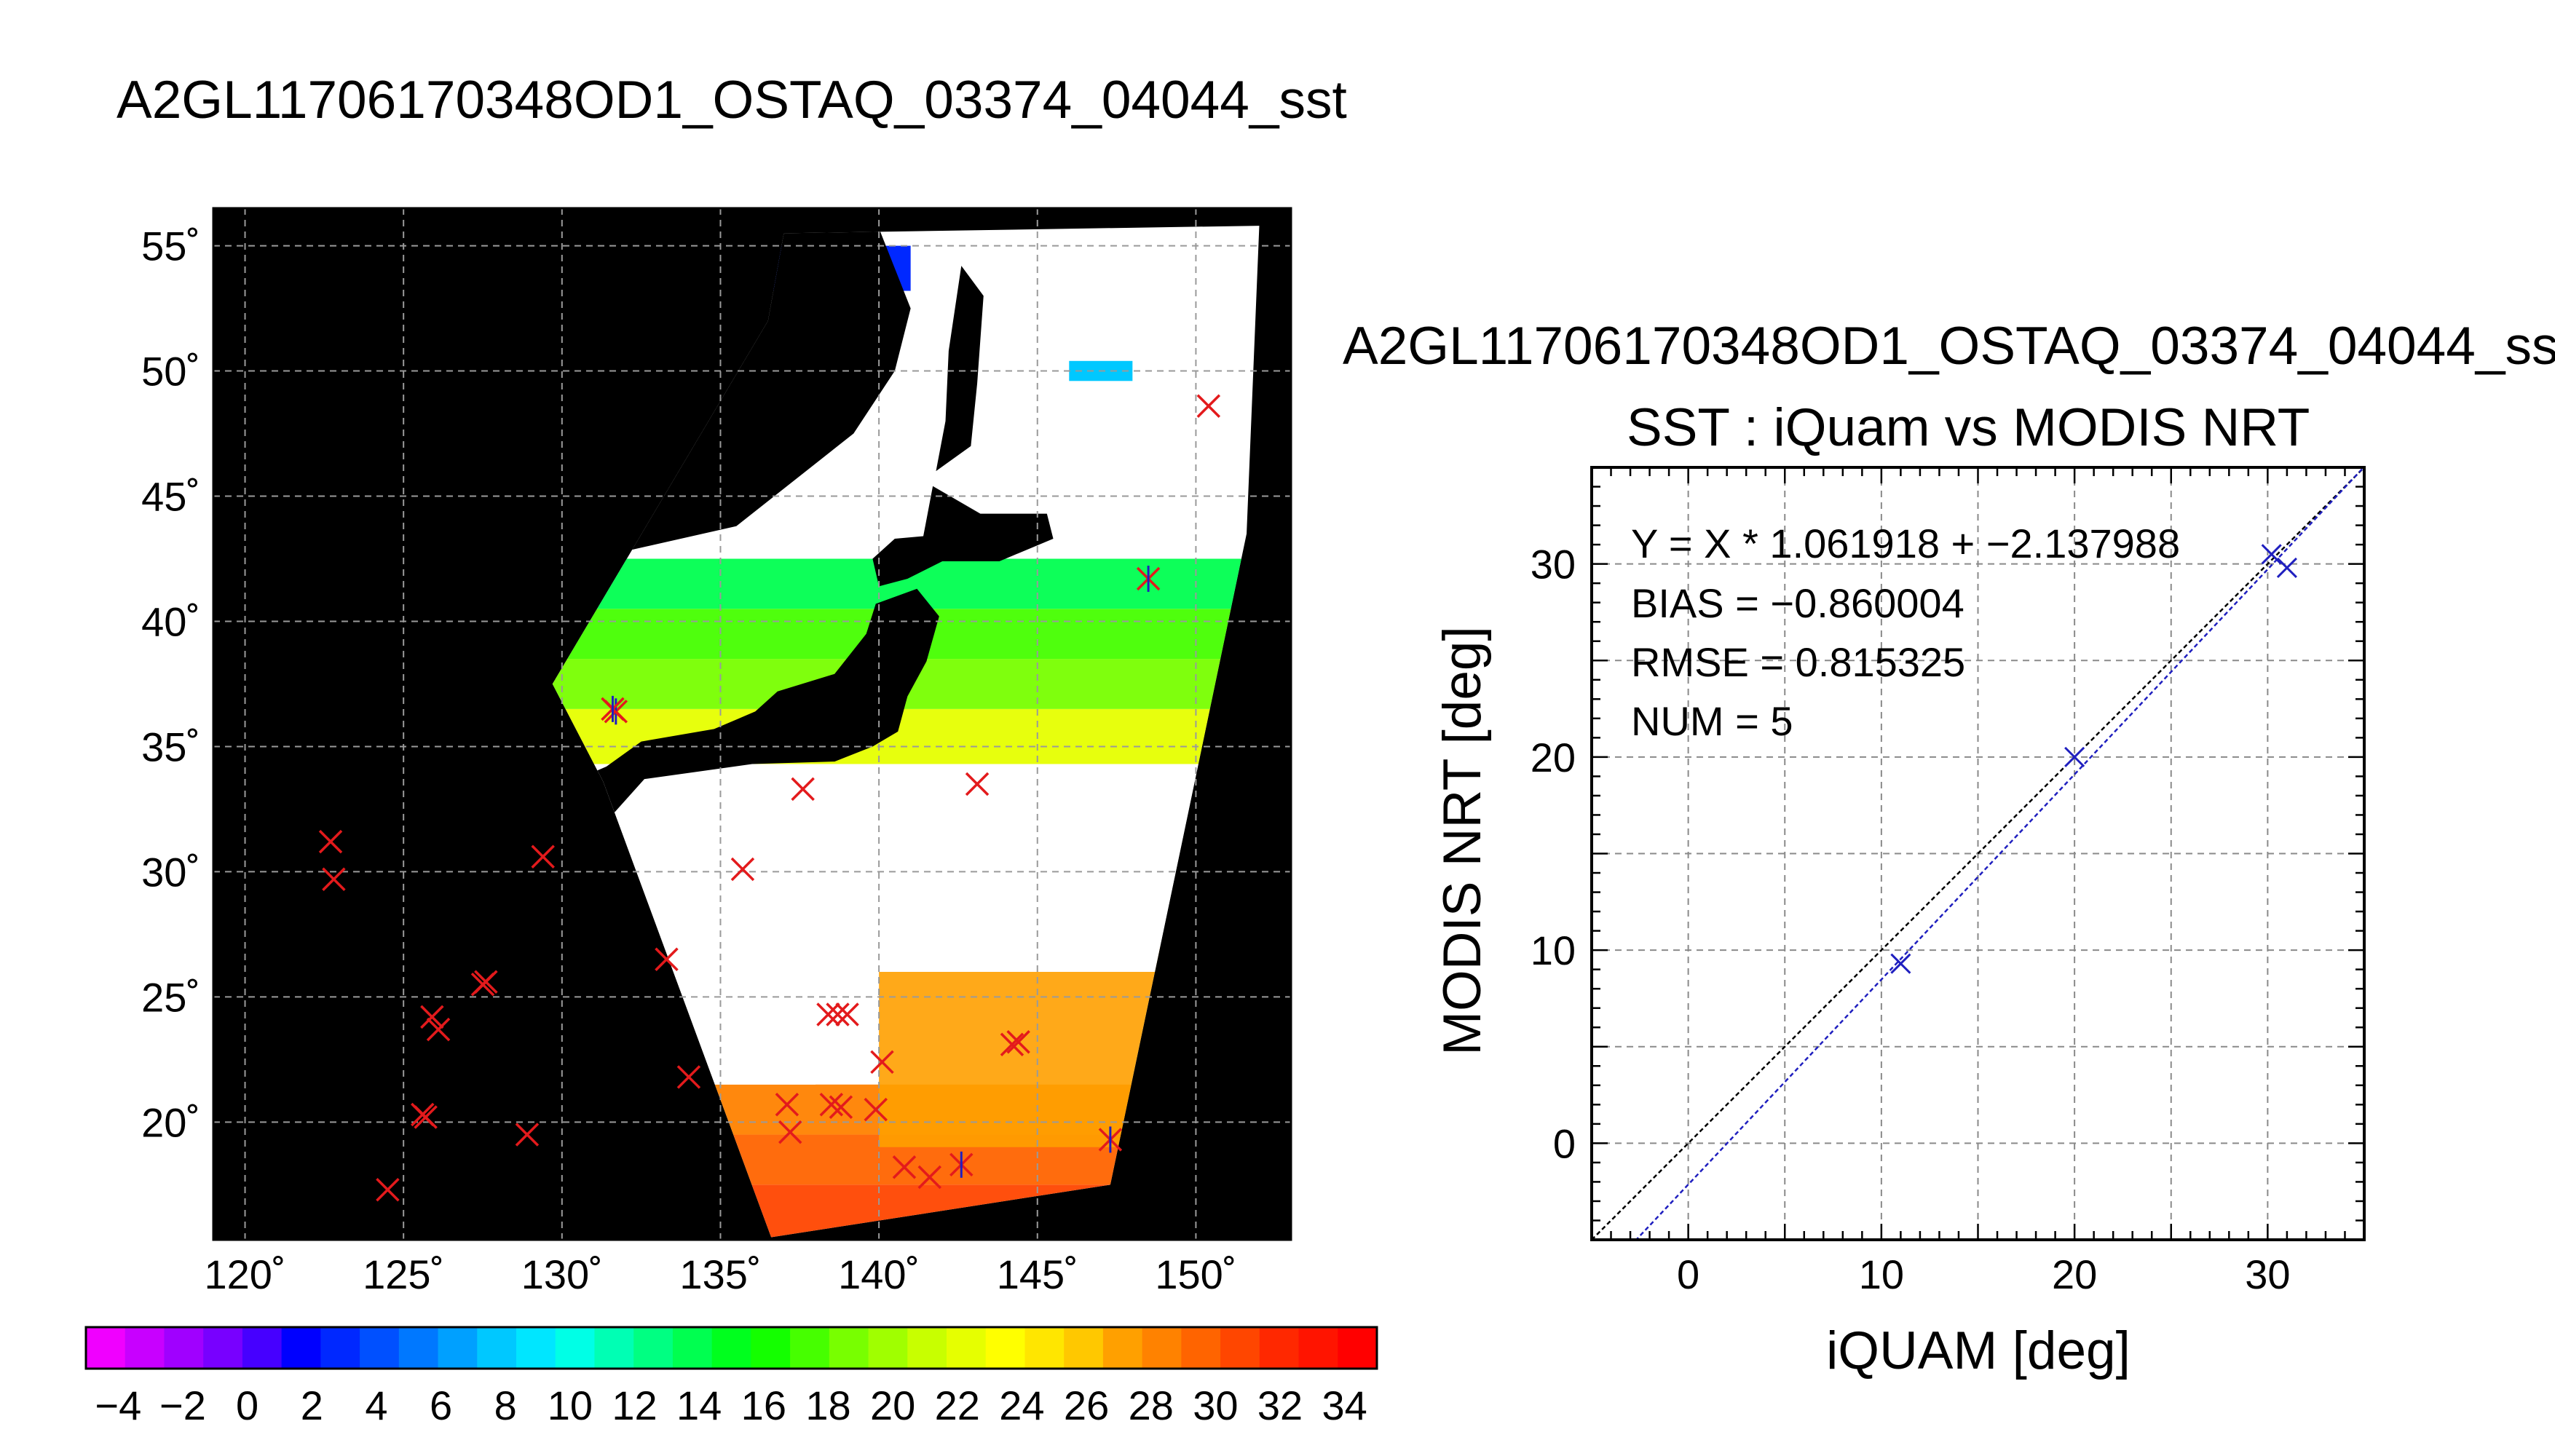 Image resolution: width=2555 pixels, height=1456 pixels. What do you see at coordinates (1949, 346) in the screenshot?
I see `scatter-file-title-text: A2GL11706170348OD1_OSTAQ_03374_04044_sst` at bounding box center [1949, 346].